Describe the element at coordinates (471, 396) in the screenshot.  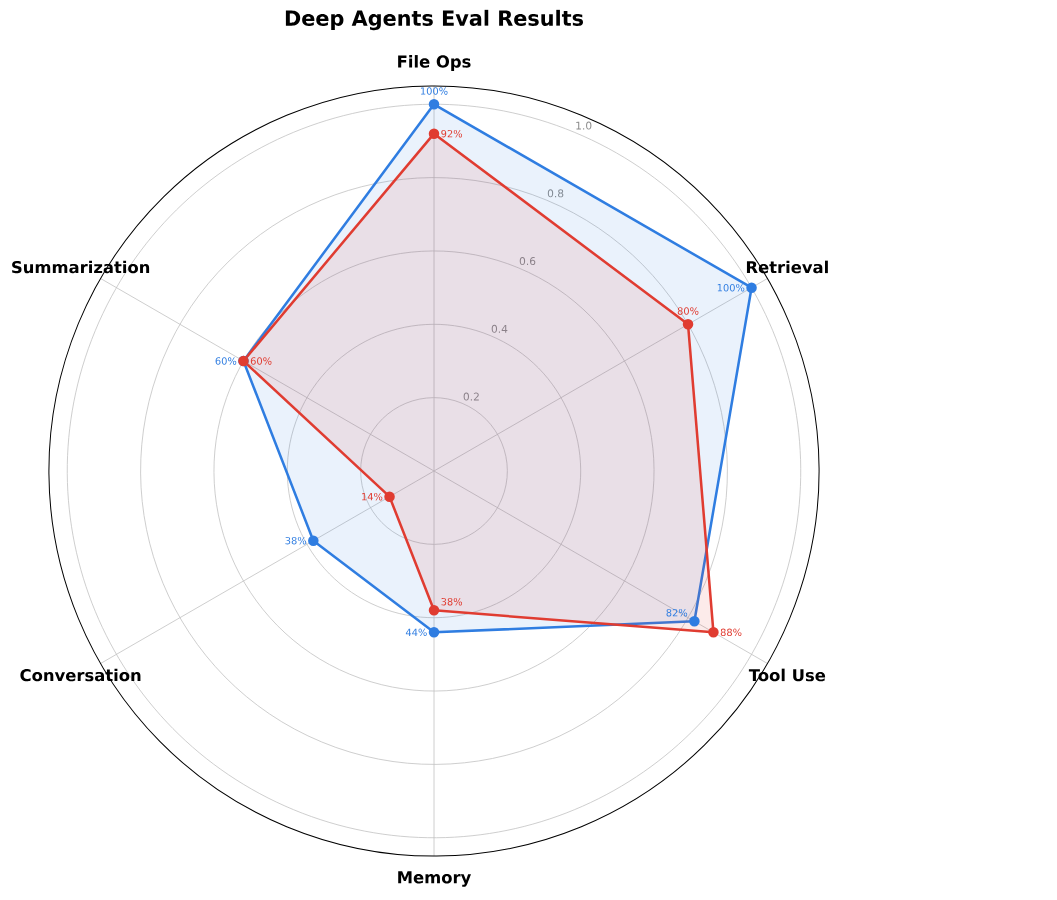
I see `y-tick-label: 0.2` at that location.